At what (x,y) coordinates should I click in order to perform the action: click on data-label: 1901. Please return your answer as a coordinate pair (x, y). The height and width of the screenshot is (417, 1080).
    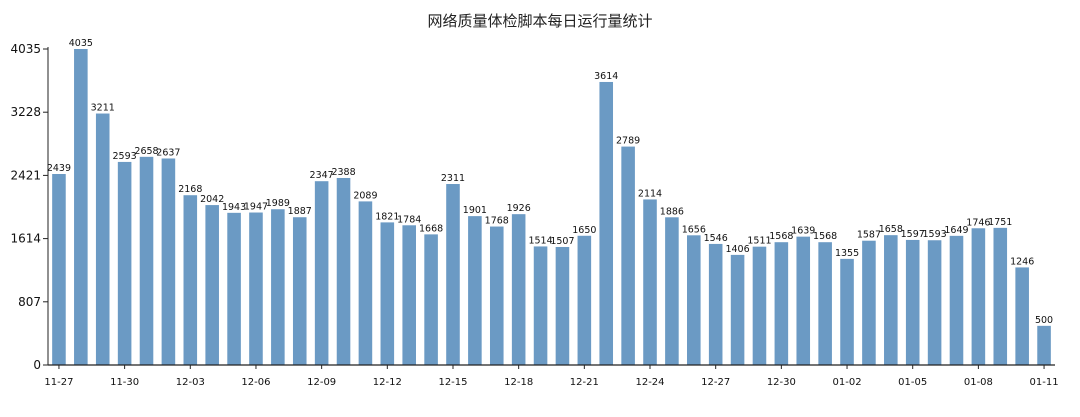
    Looking at the image, I should click on (475, 210).